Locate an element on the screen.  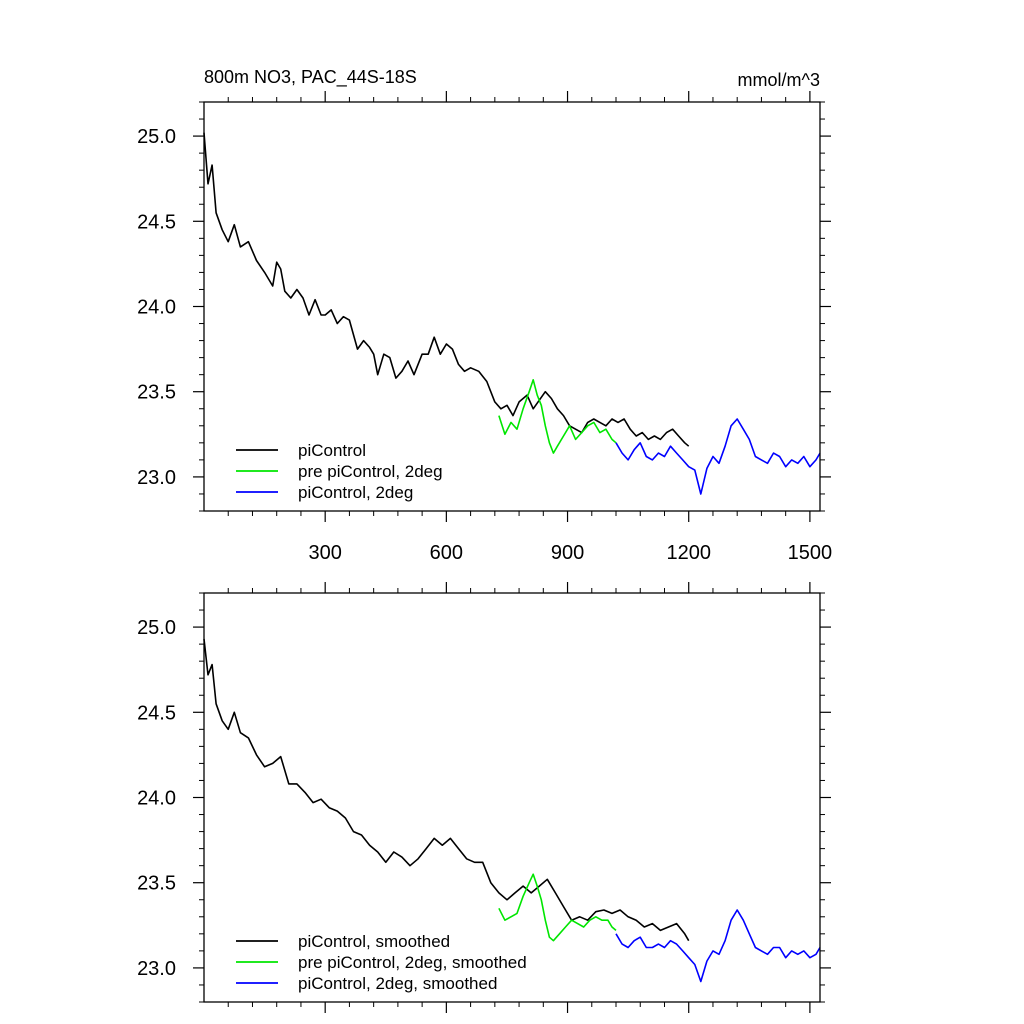
series-line-pre-picontrol-2deg is located at coordinates (557, 416).